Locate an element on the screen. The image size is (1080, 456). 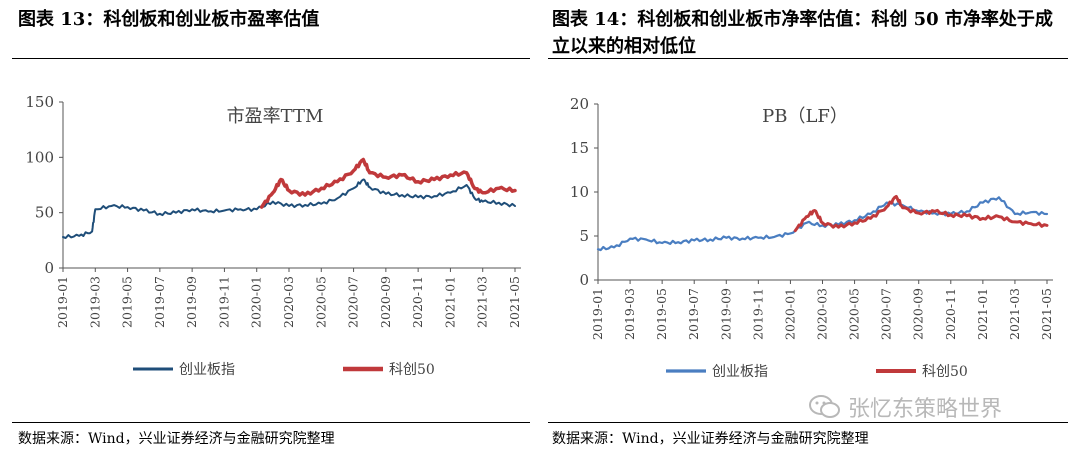
left-top-rule is located at coordinates (271, 58).